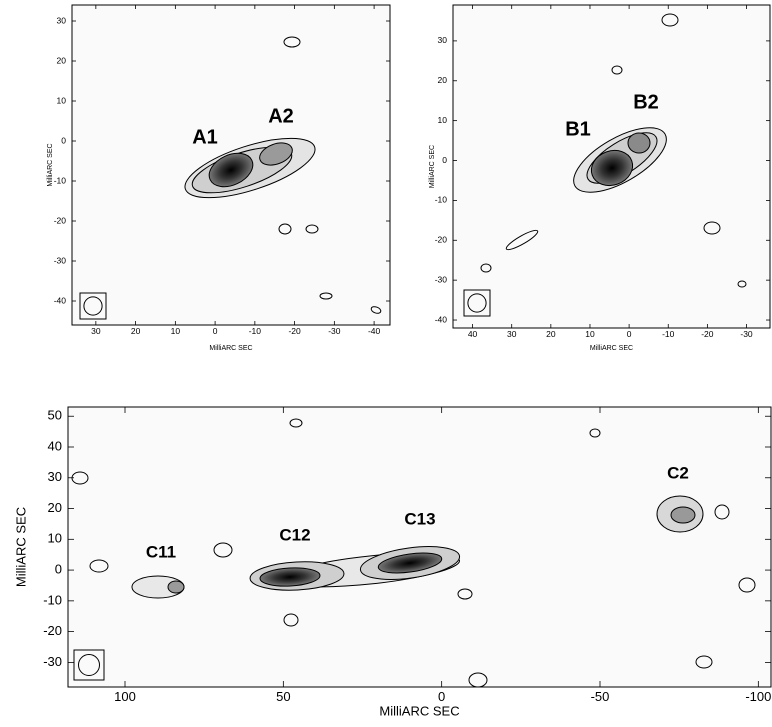 The width and height of the screenshot is (772, 727). What do you see at coordinates (161, 551) in the screenshot?
I see `source-label: C11` at bounding box center [161, 551].